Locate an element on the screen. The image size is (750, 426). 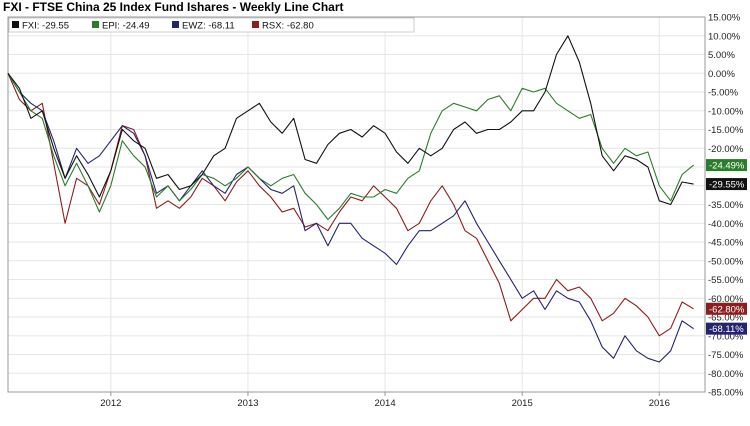
legend-swatch-ewz is located at coordinates (175, 24).